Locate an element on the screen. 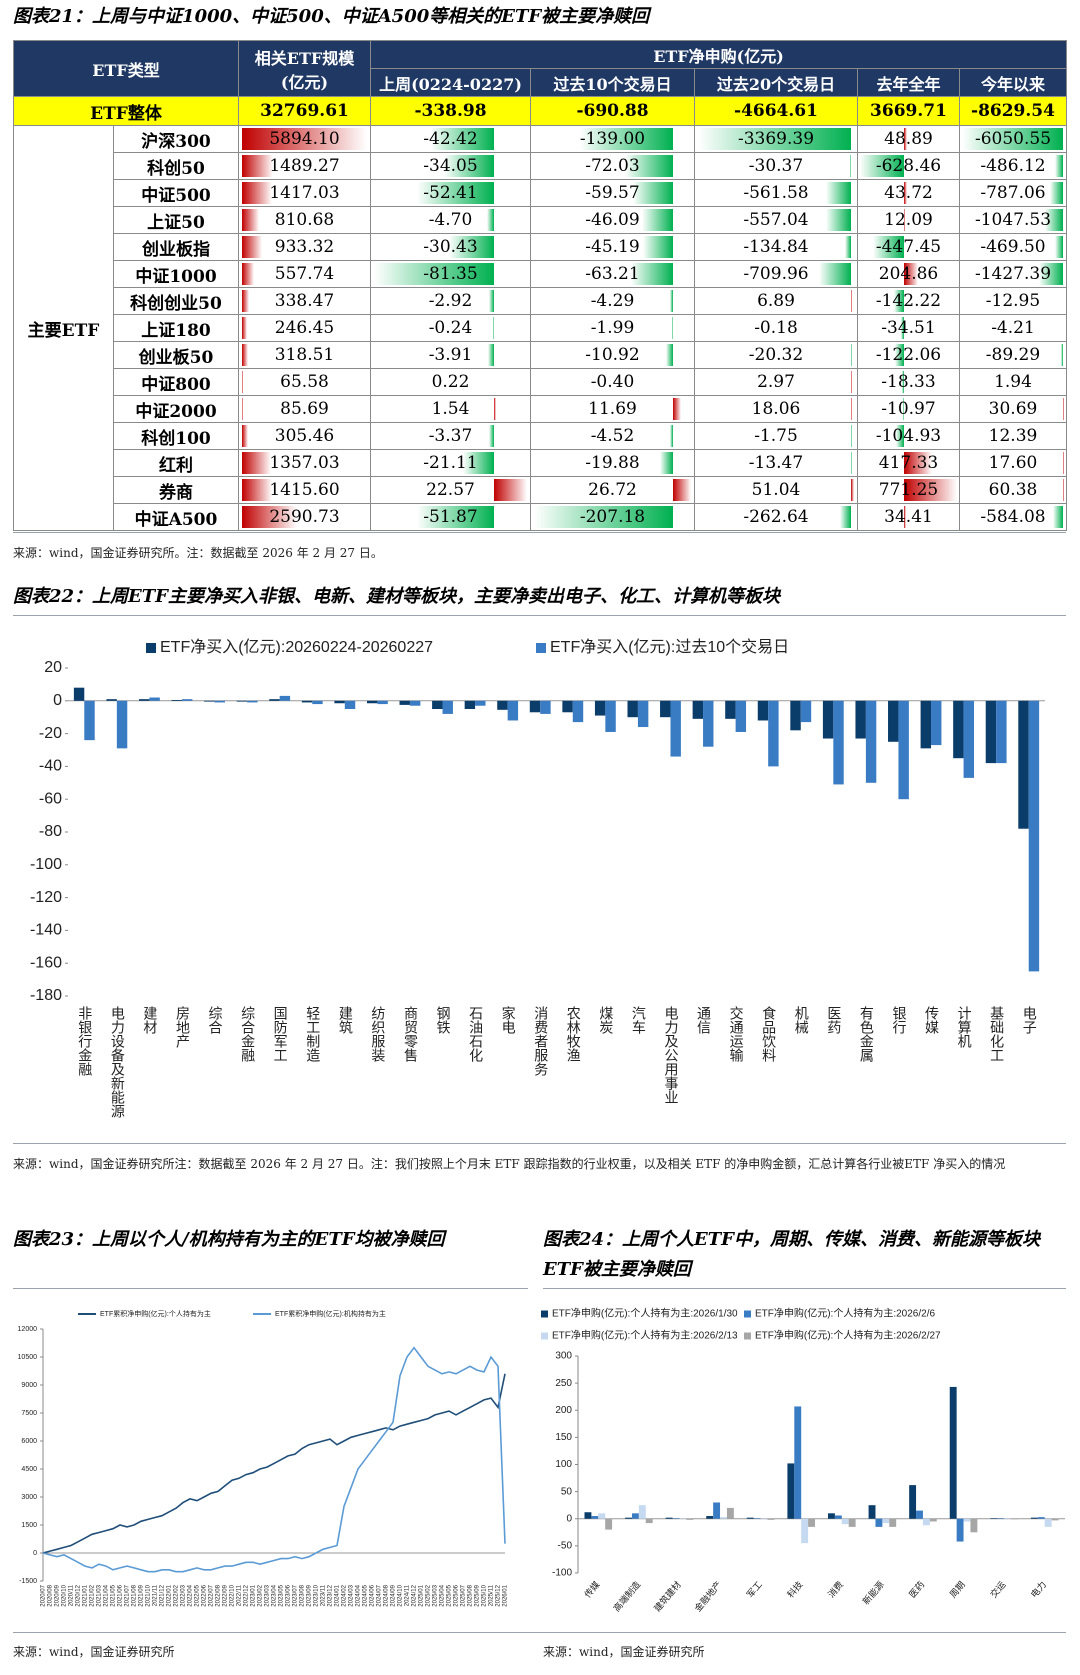 Image resolution: width=1080 pixels, height=1675 pixels. value-cell: -0.18 is located at coordinates (776, 328).